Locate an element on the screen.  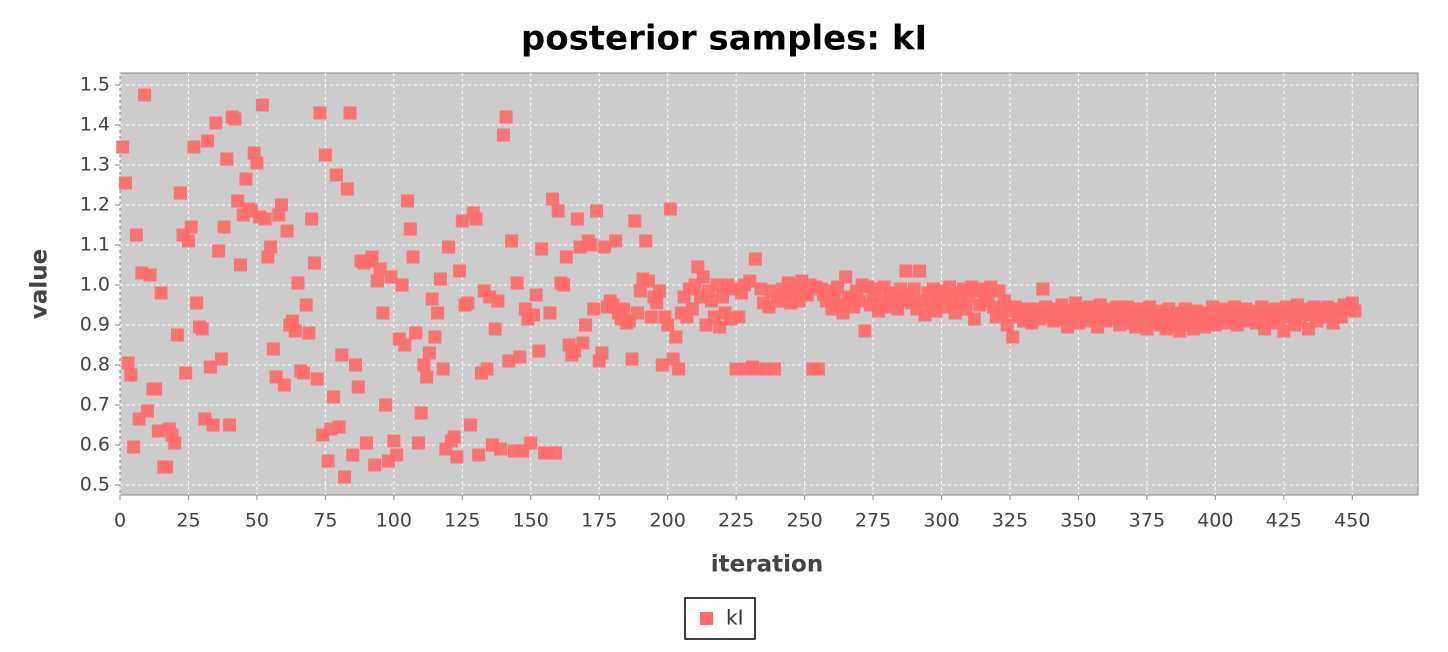
x-tick-label: 325 is located at coordinates (1010, 521).